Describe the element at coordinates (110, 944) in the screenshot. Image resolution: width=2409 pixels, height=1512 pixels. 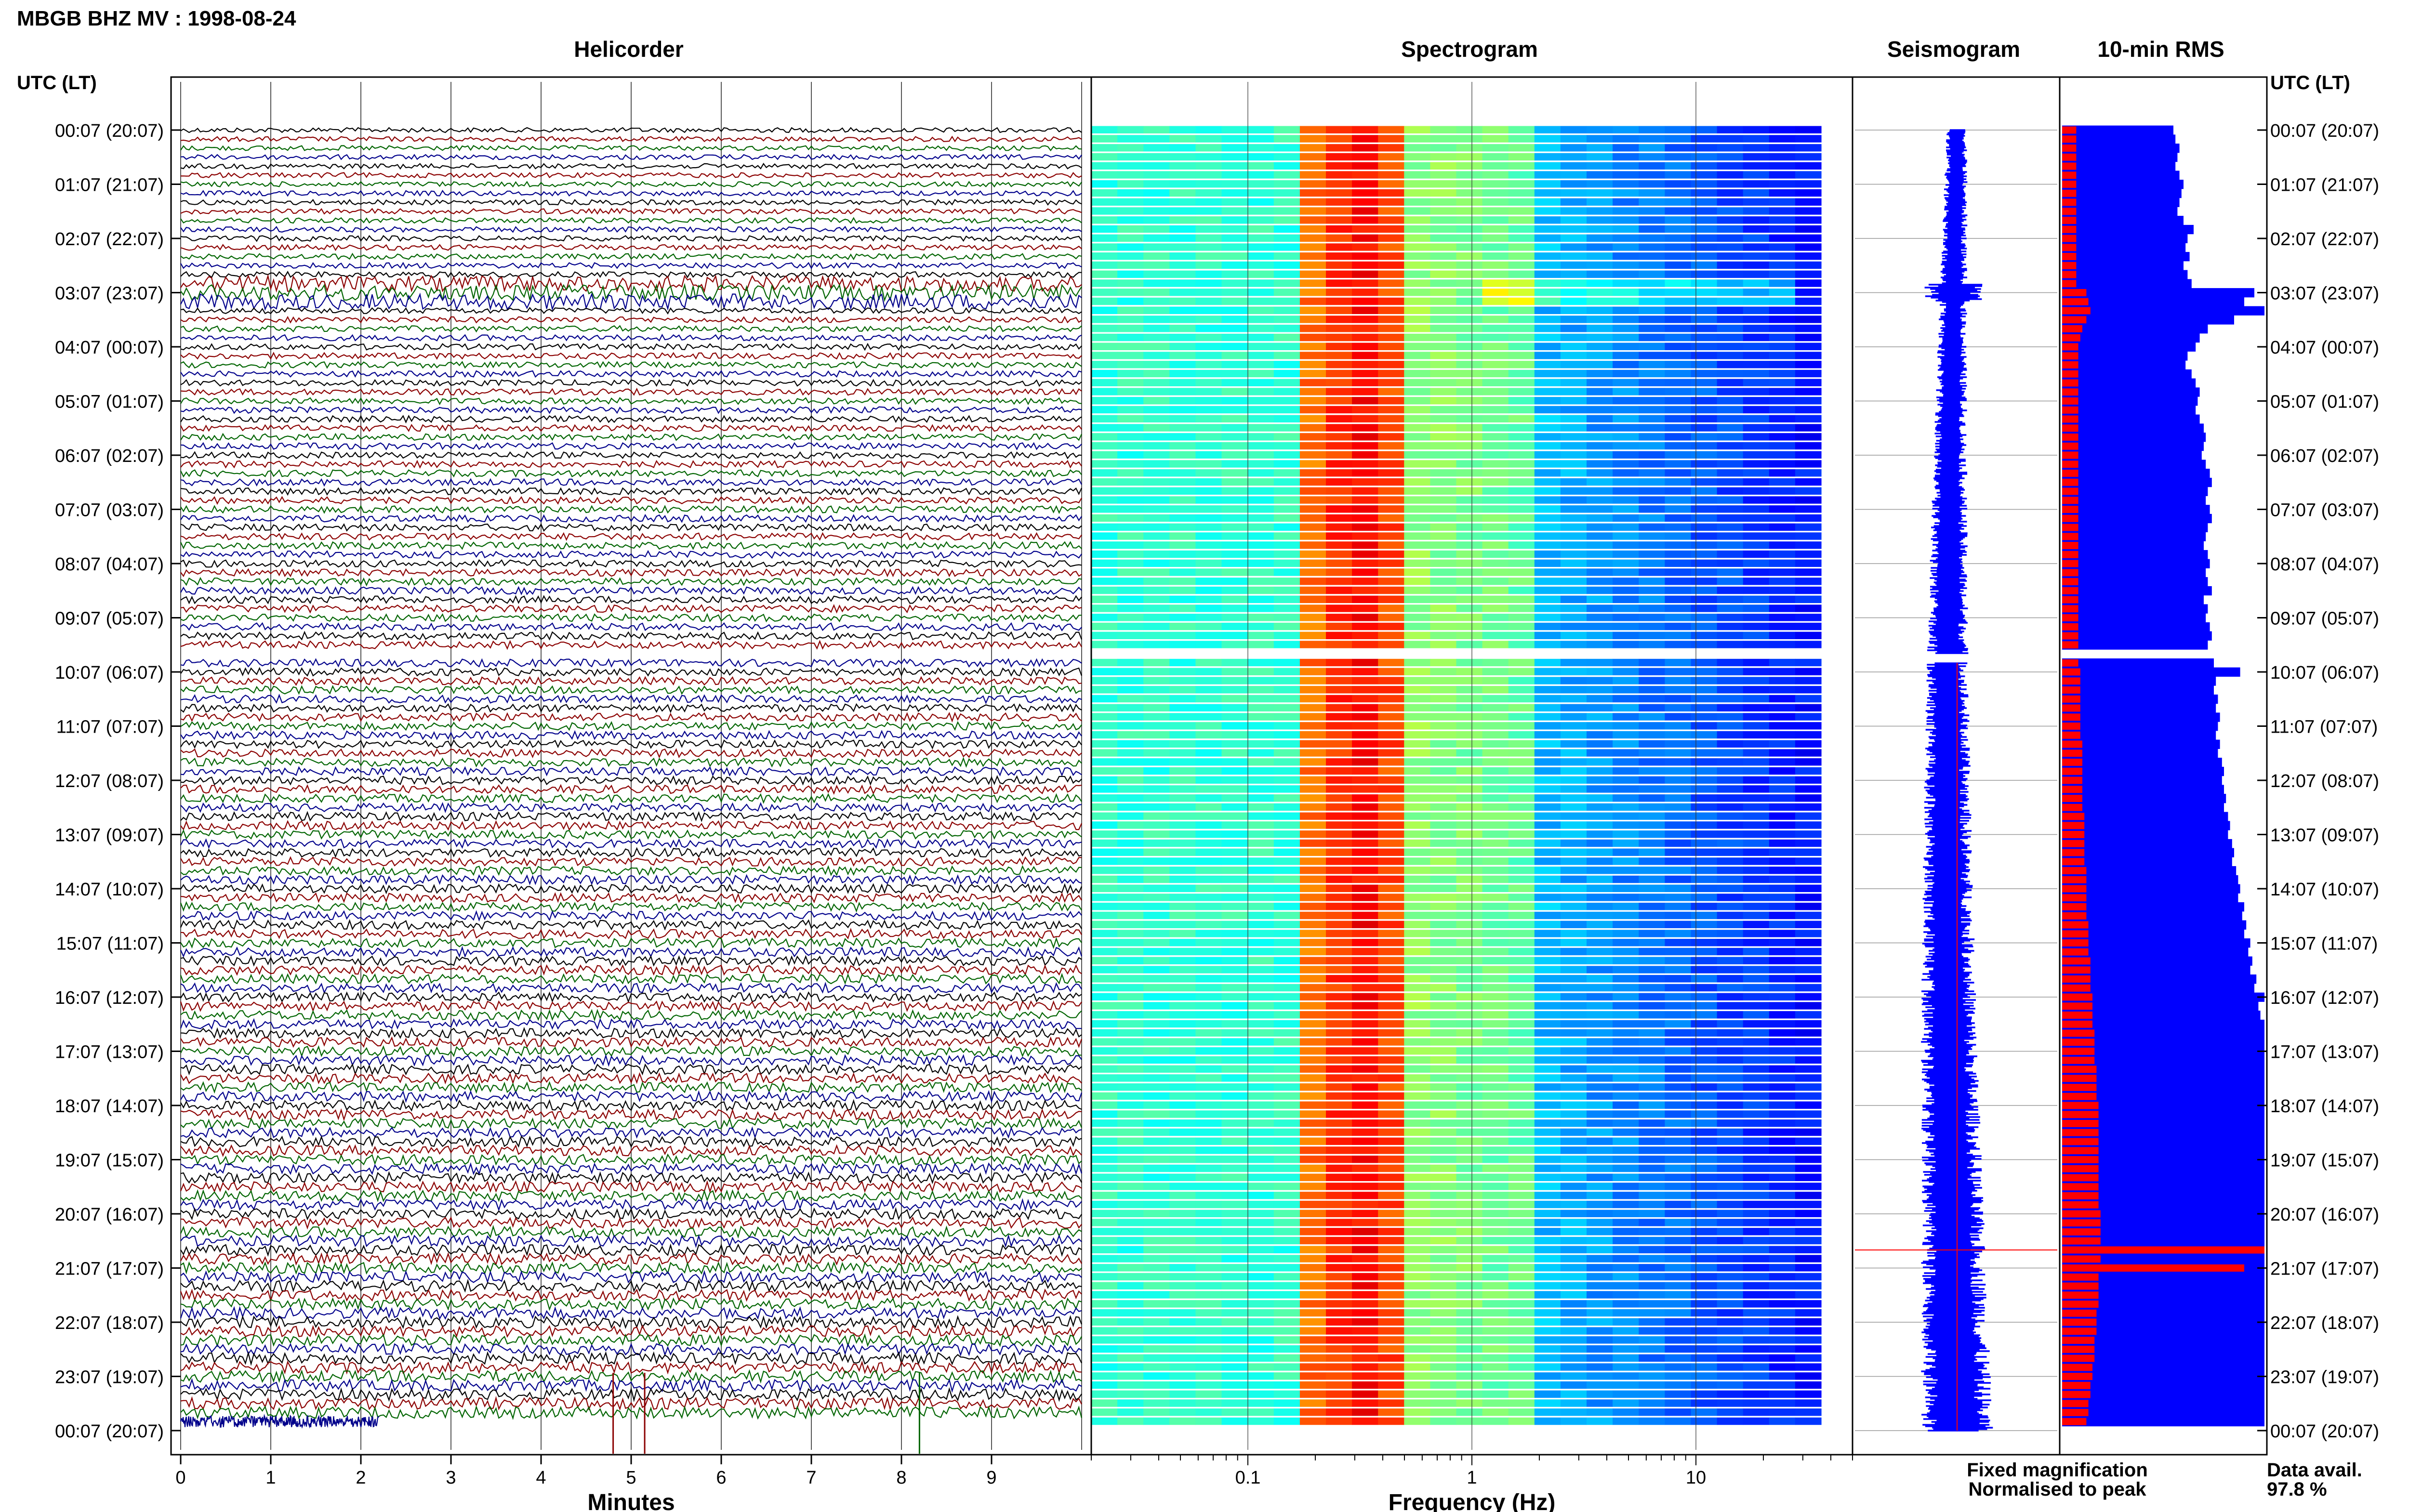
I see `utc-tick-label: 15:07 (11:07)` at that location.